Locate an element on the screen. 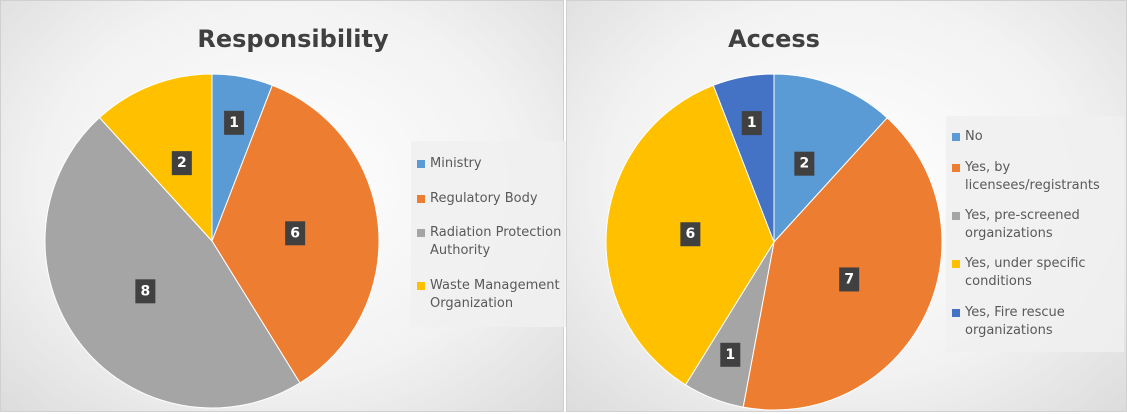 The image size is (1127, 414). legend-label: No is located at coordinates (974, 137).